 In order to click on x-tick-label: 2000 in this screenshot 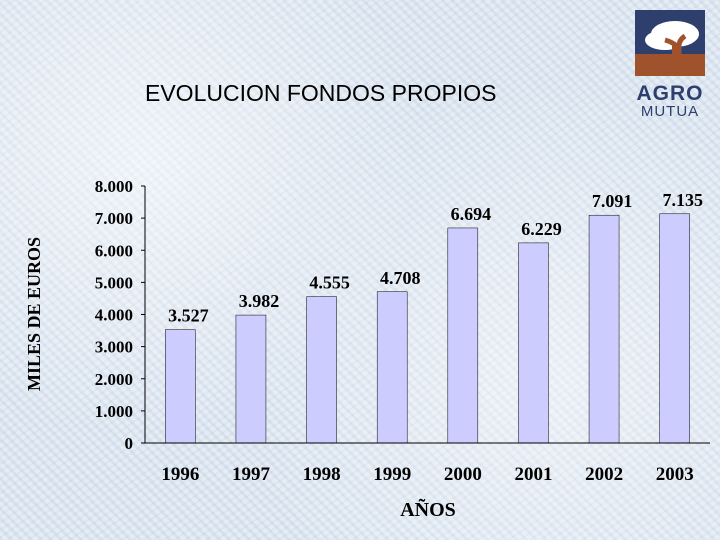, I will do `click(463, 474)`.